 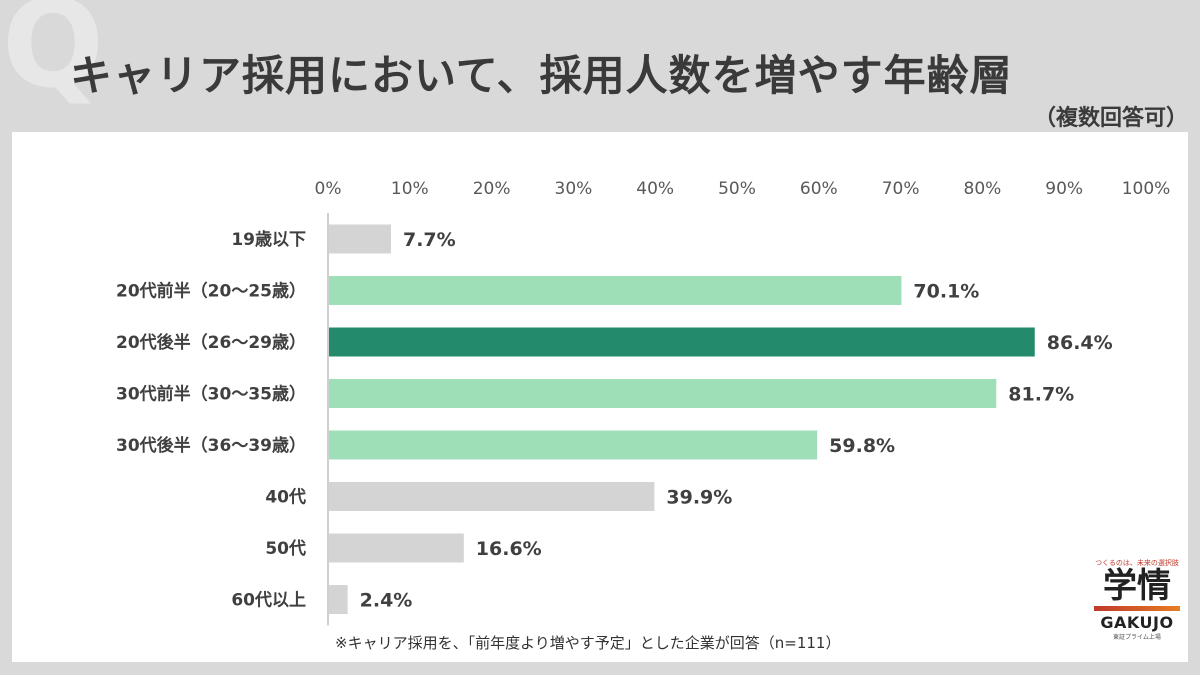 What do you see at coordinates (268, 600) in the screenshot?
I see `category-label: 60代以上` at bounding box center [268, 600].